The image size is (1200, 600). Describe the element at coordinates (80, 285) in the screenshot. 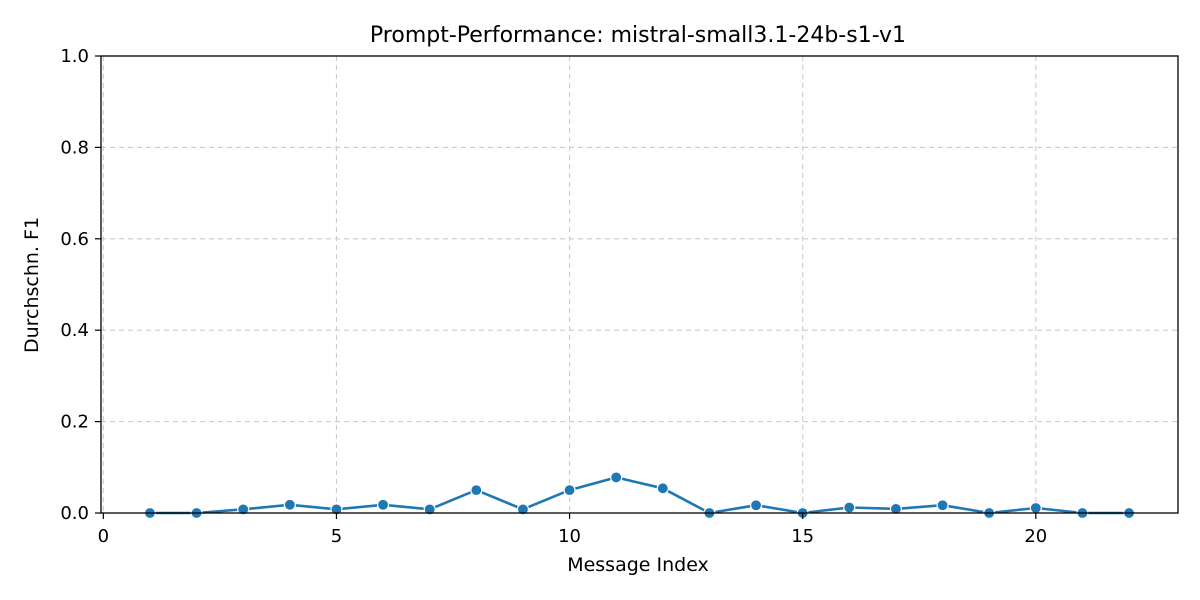

I see `y-axis-ticks: 0.0 0.2 0.4 0.6 0.8 1.0` at that location.